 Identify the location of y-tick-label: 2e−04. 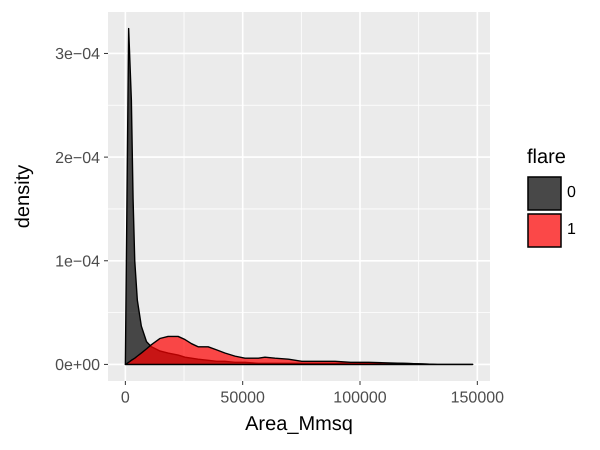
(77, 158).